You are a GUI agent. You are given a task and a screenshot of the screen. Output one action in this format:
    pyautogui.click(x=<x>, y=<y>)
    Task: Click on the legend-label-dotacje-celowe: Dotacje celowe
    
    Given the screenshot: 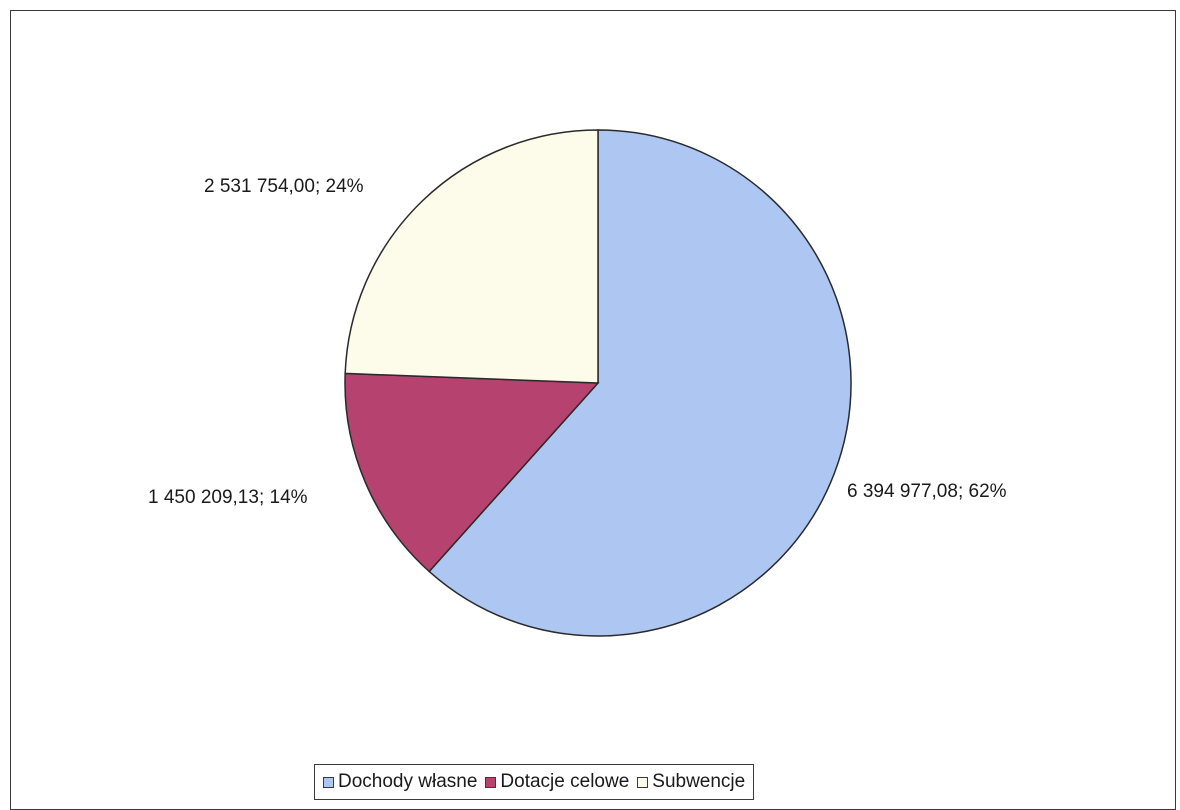 What is the action you would take?
    pyautogui.click(x=565, y=781)
    